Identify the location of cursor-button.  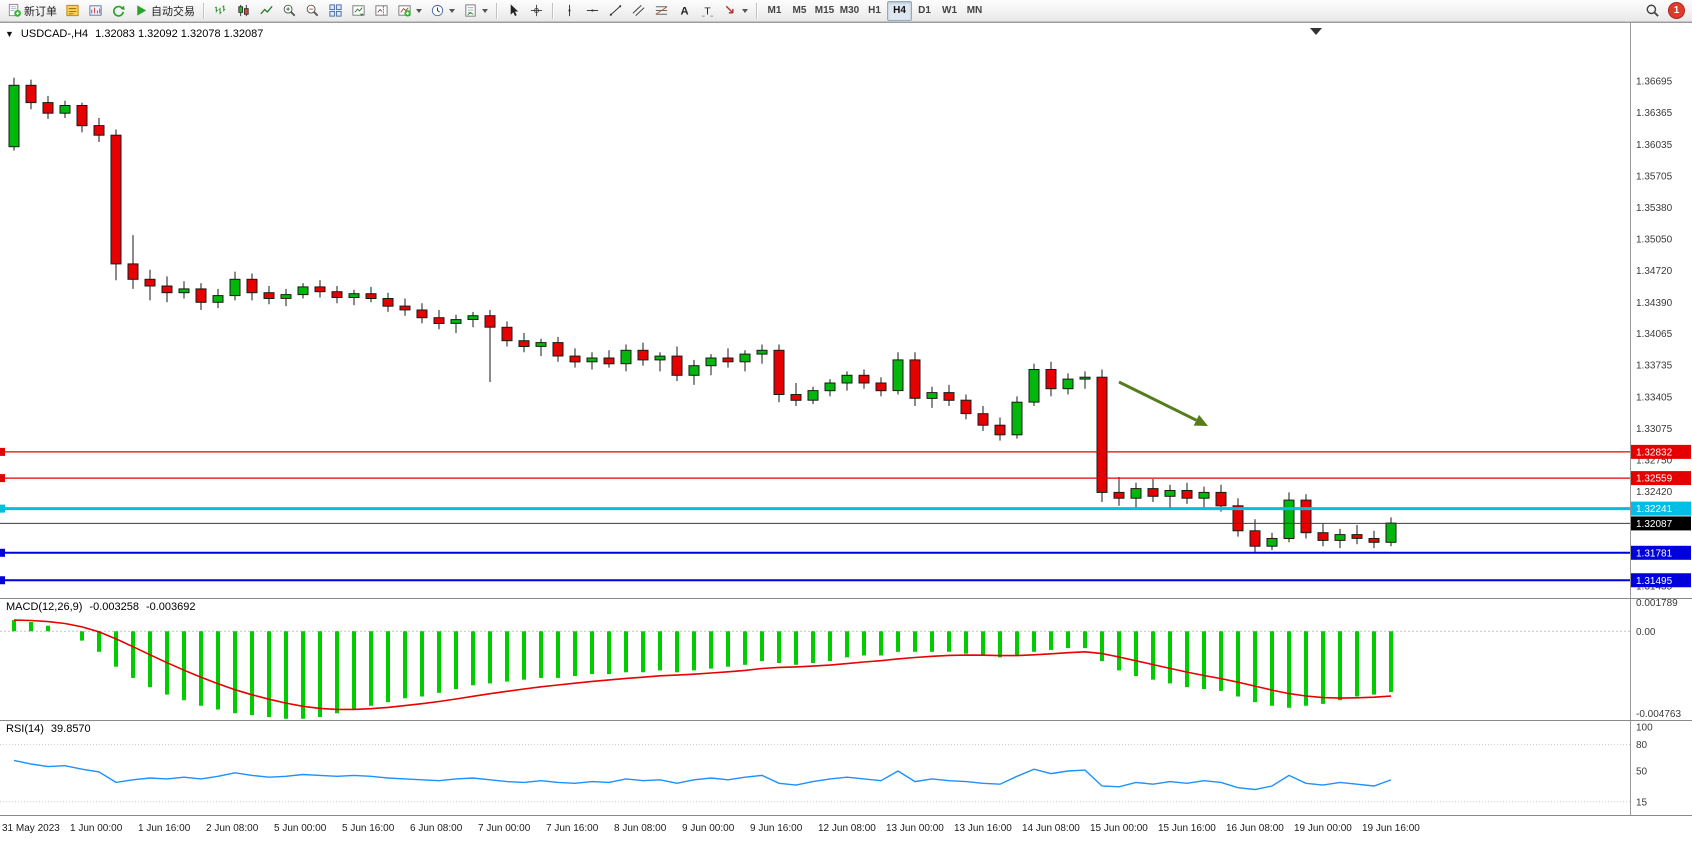
(513, 11).